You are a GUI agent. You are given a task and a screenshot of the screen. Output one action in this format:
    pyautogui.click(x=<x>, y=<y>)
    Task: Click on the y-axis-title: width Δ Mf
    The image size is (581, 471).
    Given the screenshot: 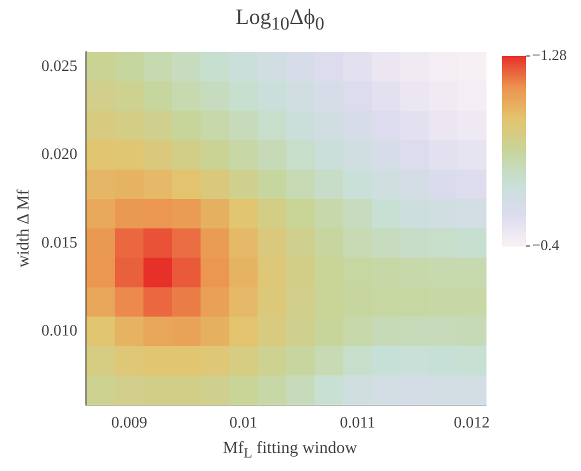 What is the action you would take?
    pyautogui.click(x=23, y=228)
    